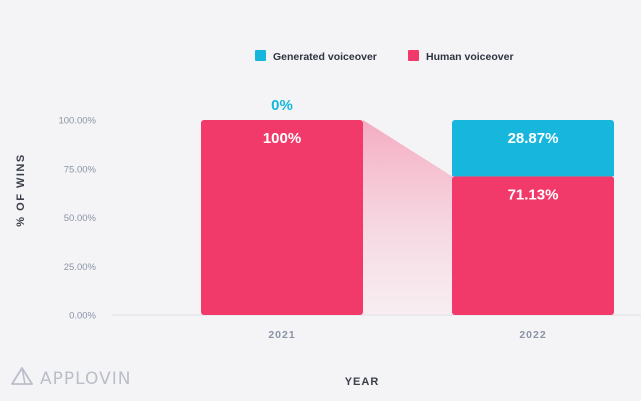 The image size is (641, 401). What do you see at coordinates (532, 335) in the screenshot?
I see `x-tick-label-2022: 2022` at bounding box center [532, 335].